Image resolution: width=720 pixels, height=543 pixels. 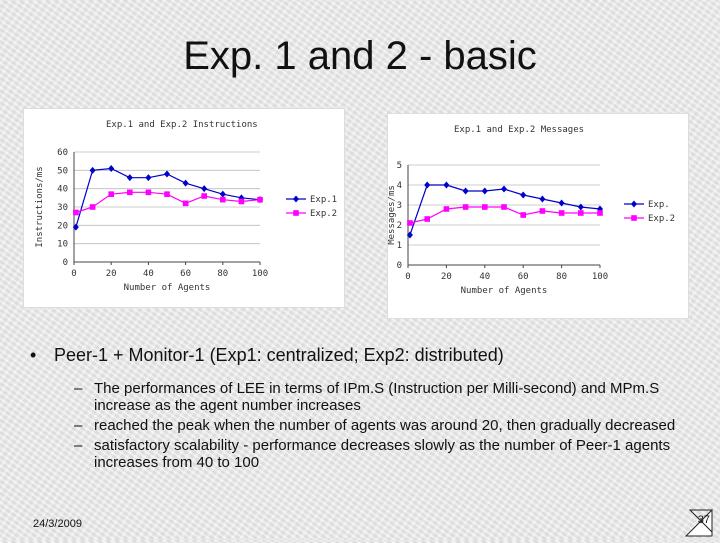 What do you see at coordinates (703, 520) in the screenshot?
I see `page-number: 37` at bounding box center [703, 520].